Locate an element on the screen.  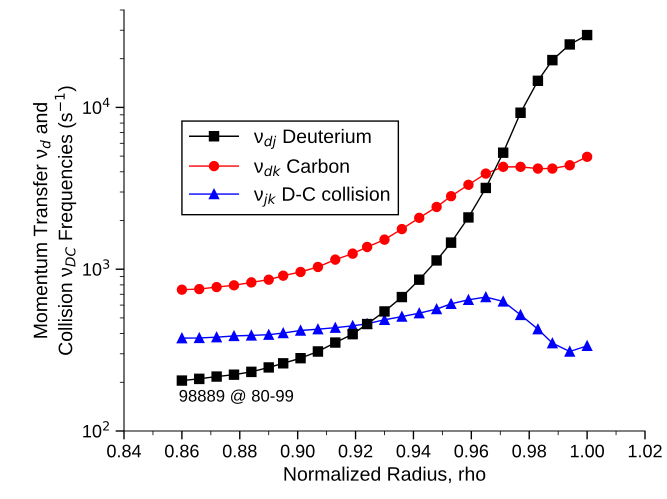
y-tick-label: 10$^{3}$ is located at coordinates (96, 267).